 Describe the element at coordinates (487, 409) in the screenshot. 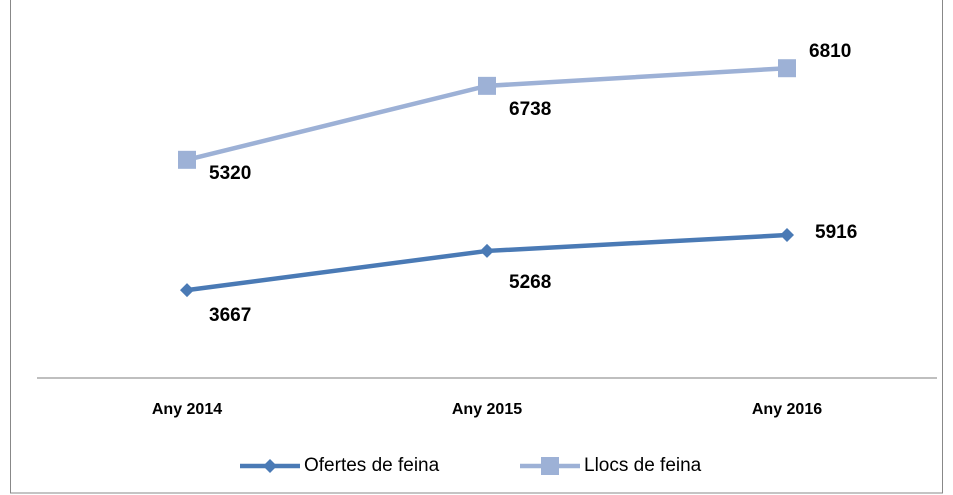

I see `x-tick-label: Any 2015` at that location.